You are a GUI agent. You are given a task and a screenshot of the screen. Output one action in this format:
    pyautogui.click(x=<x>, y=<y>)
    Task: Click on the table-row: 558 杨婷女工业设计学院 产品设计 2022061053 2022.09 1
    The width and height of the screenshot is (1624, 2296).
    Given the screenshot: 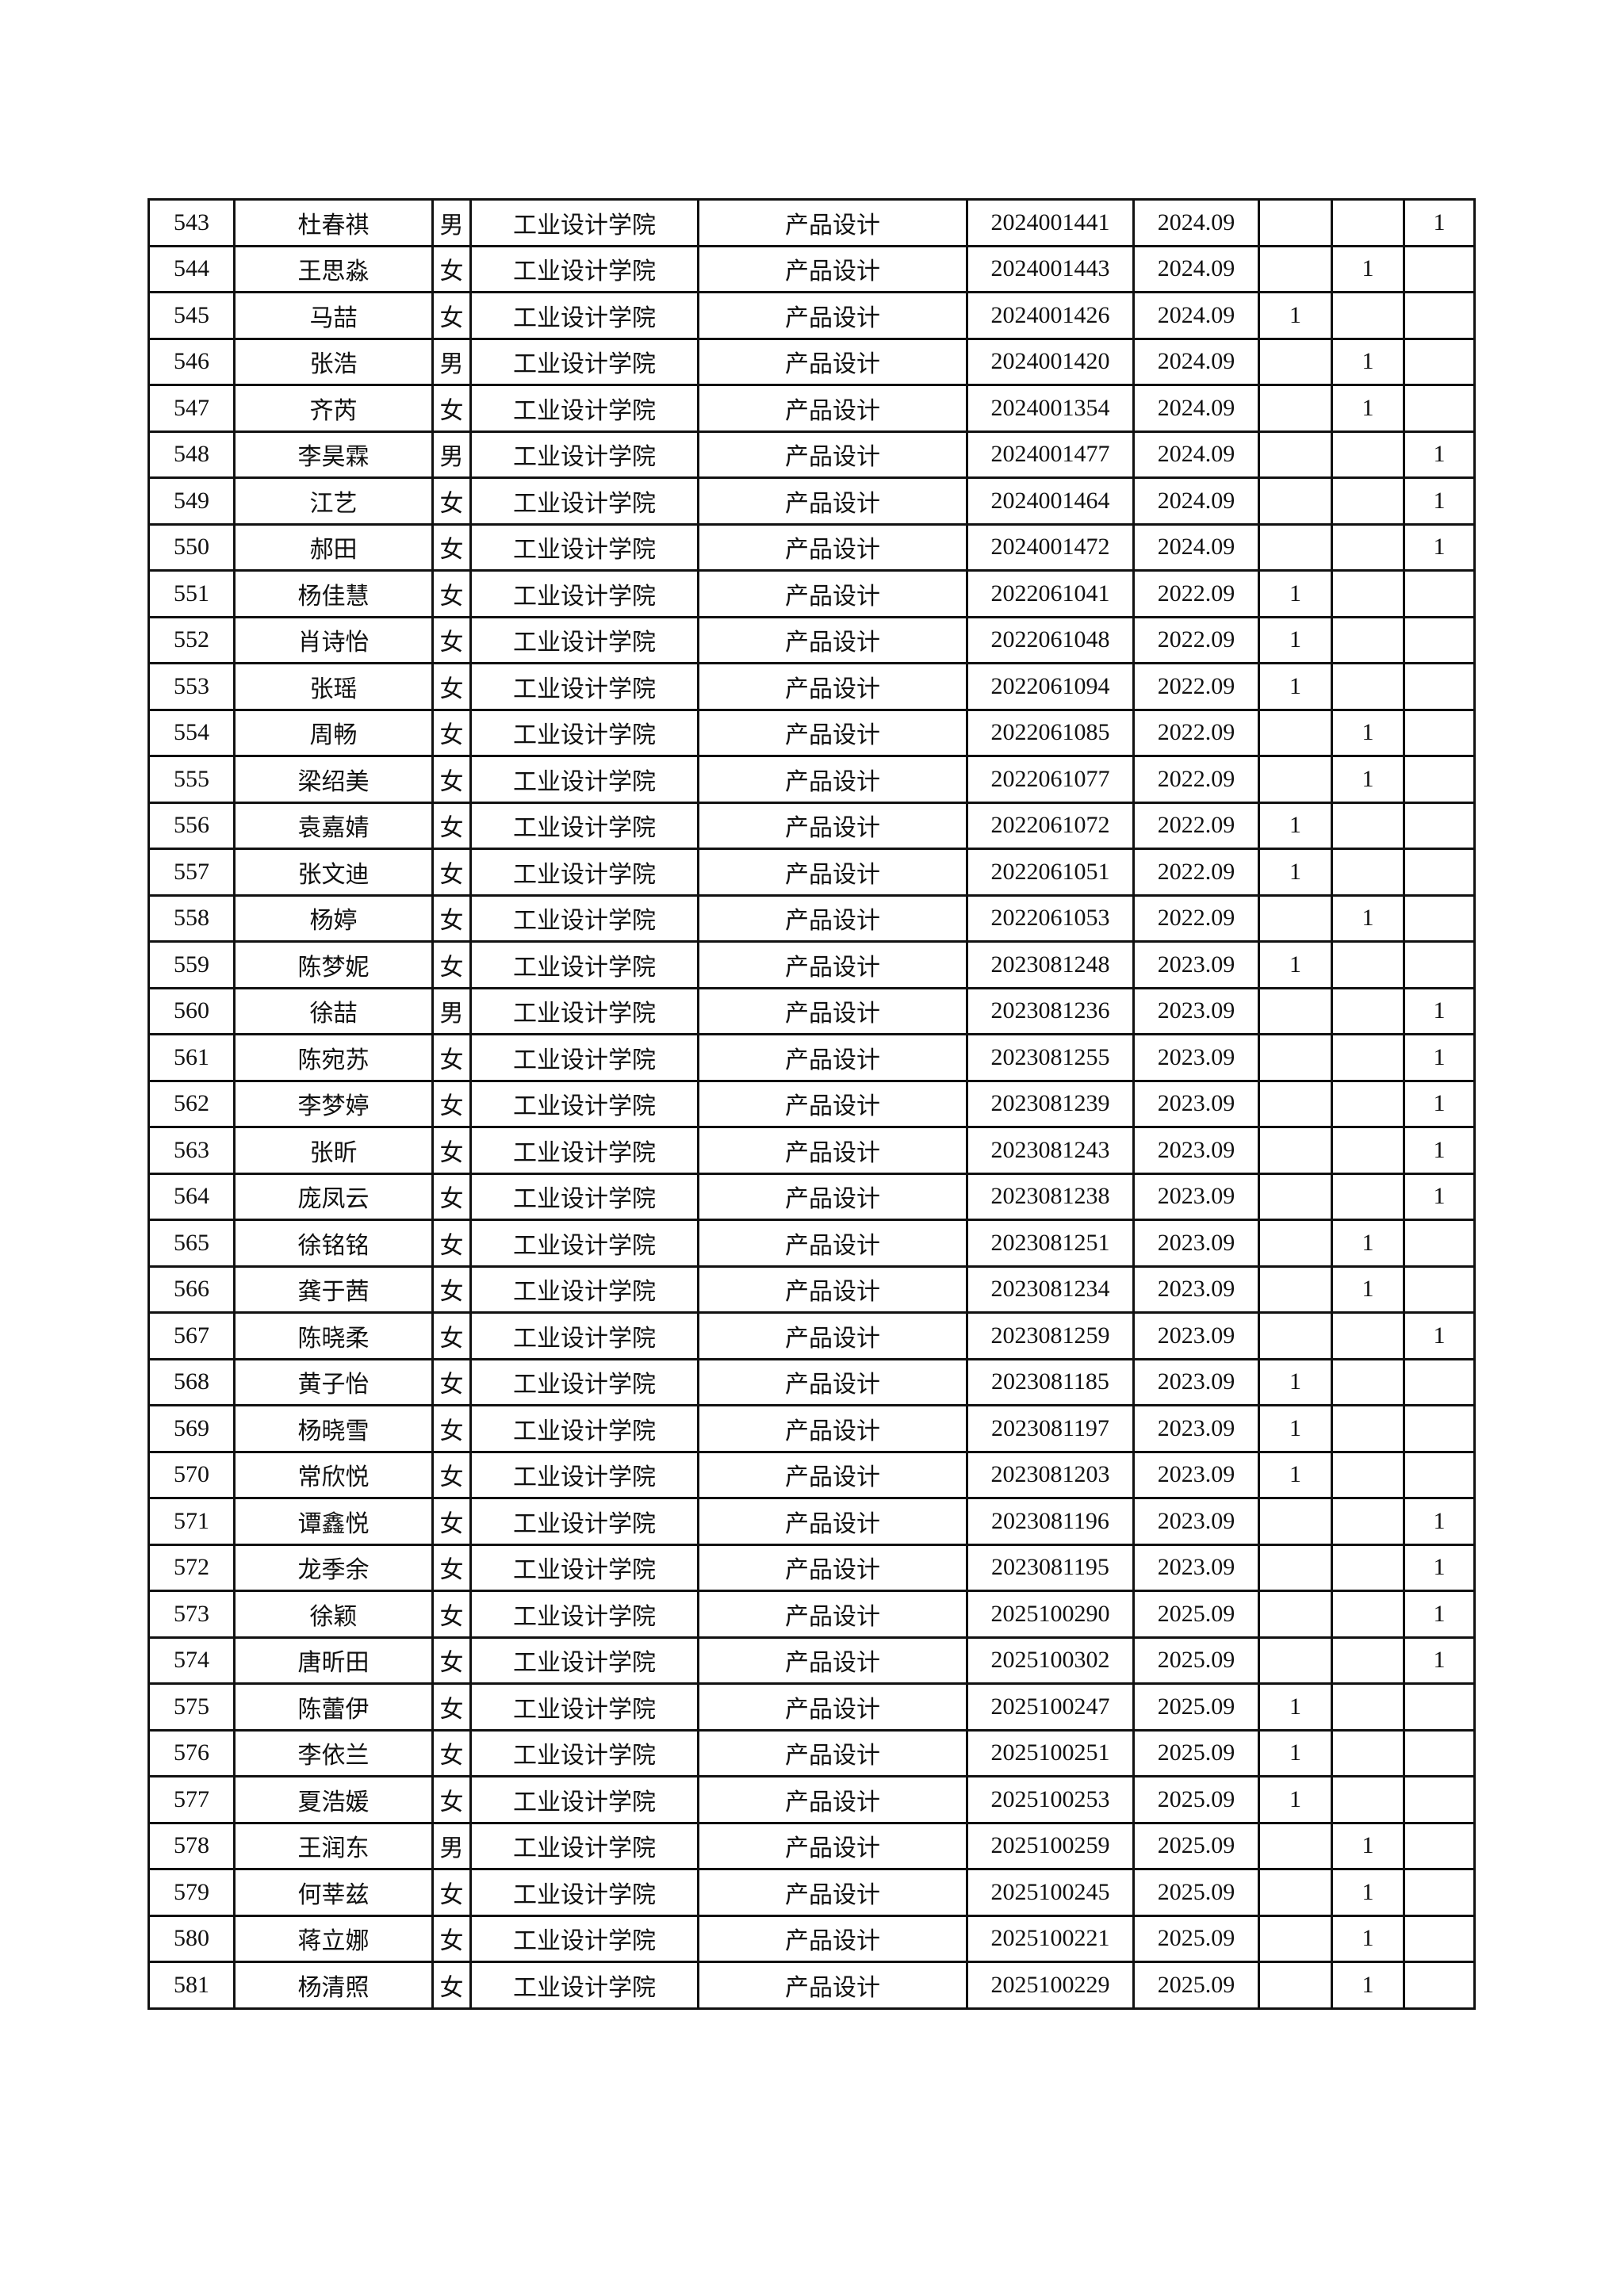 What is the action you would take?
    pyautogui.click(x=811, y=919)
    